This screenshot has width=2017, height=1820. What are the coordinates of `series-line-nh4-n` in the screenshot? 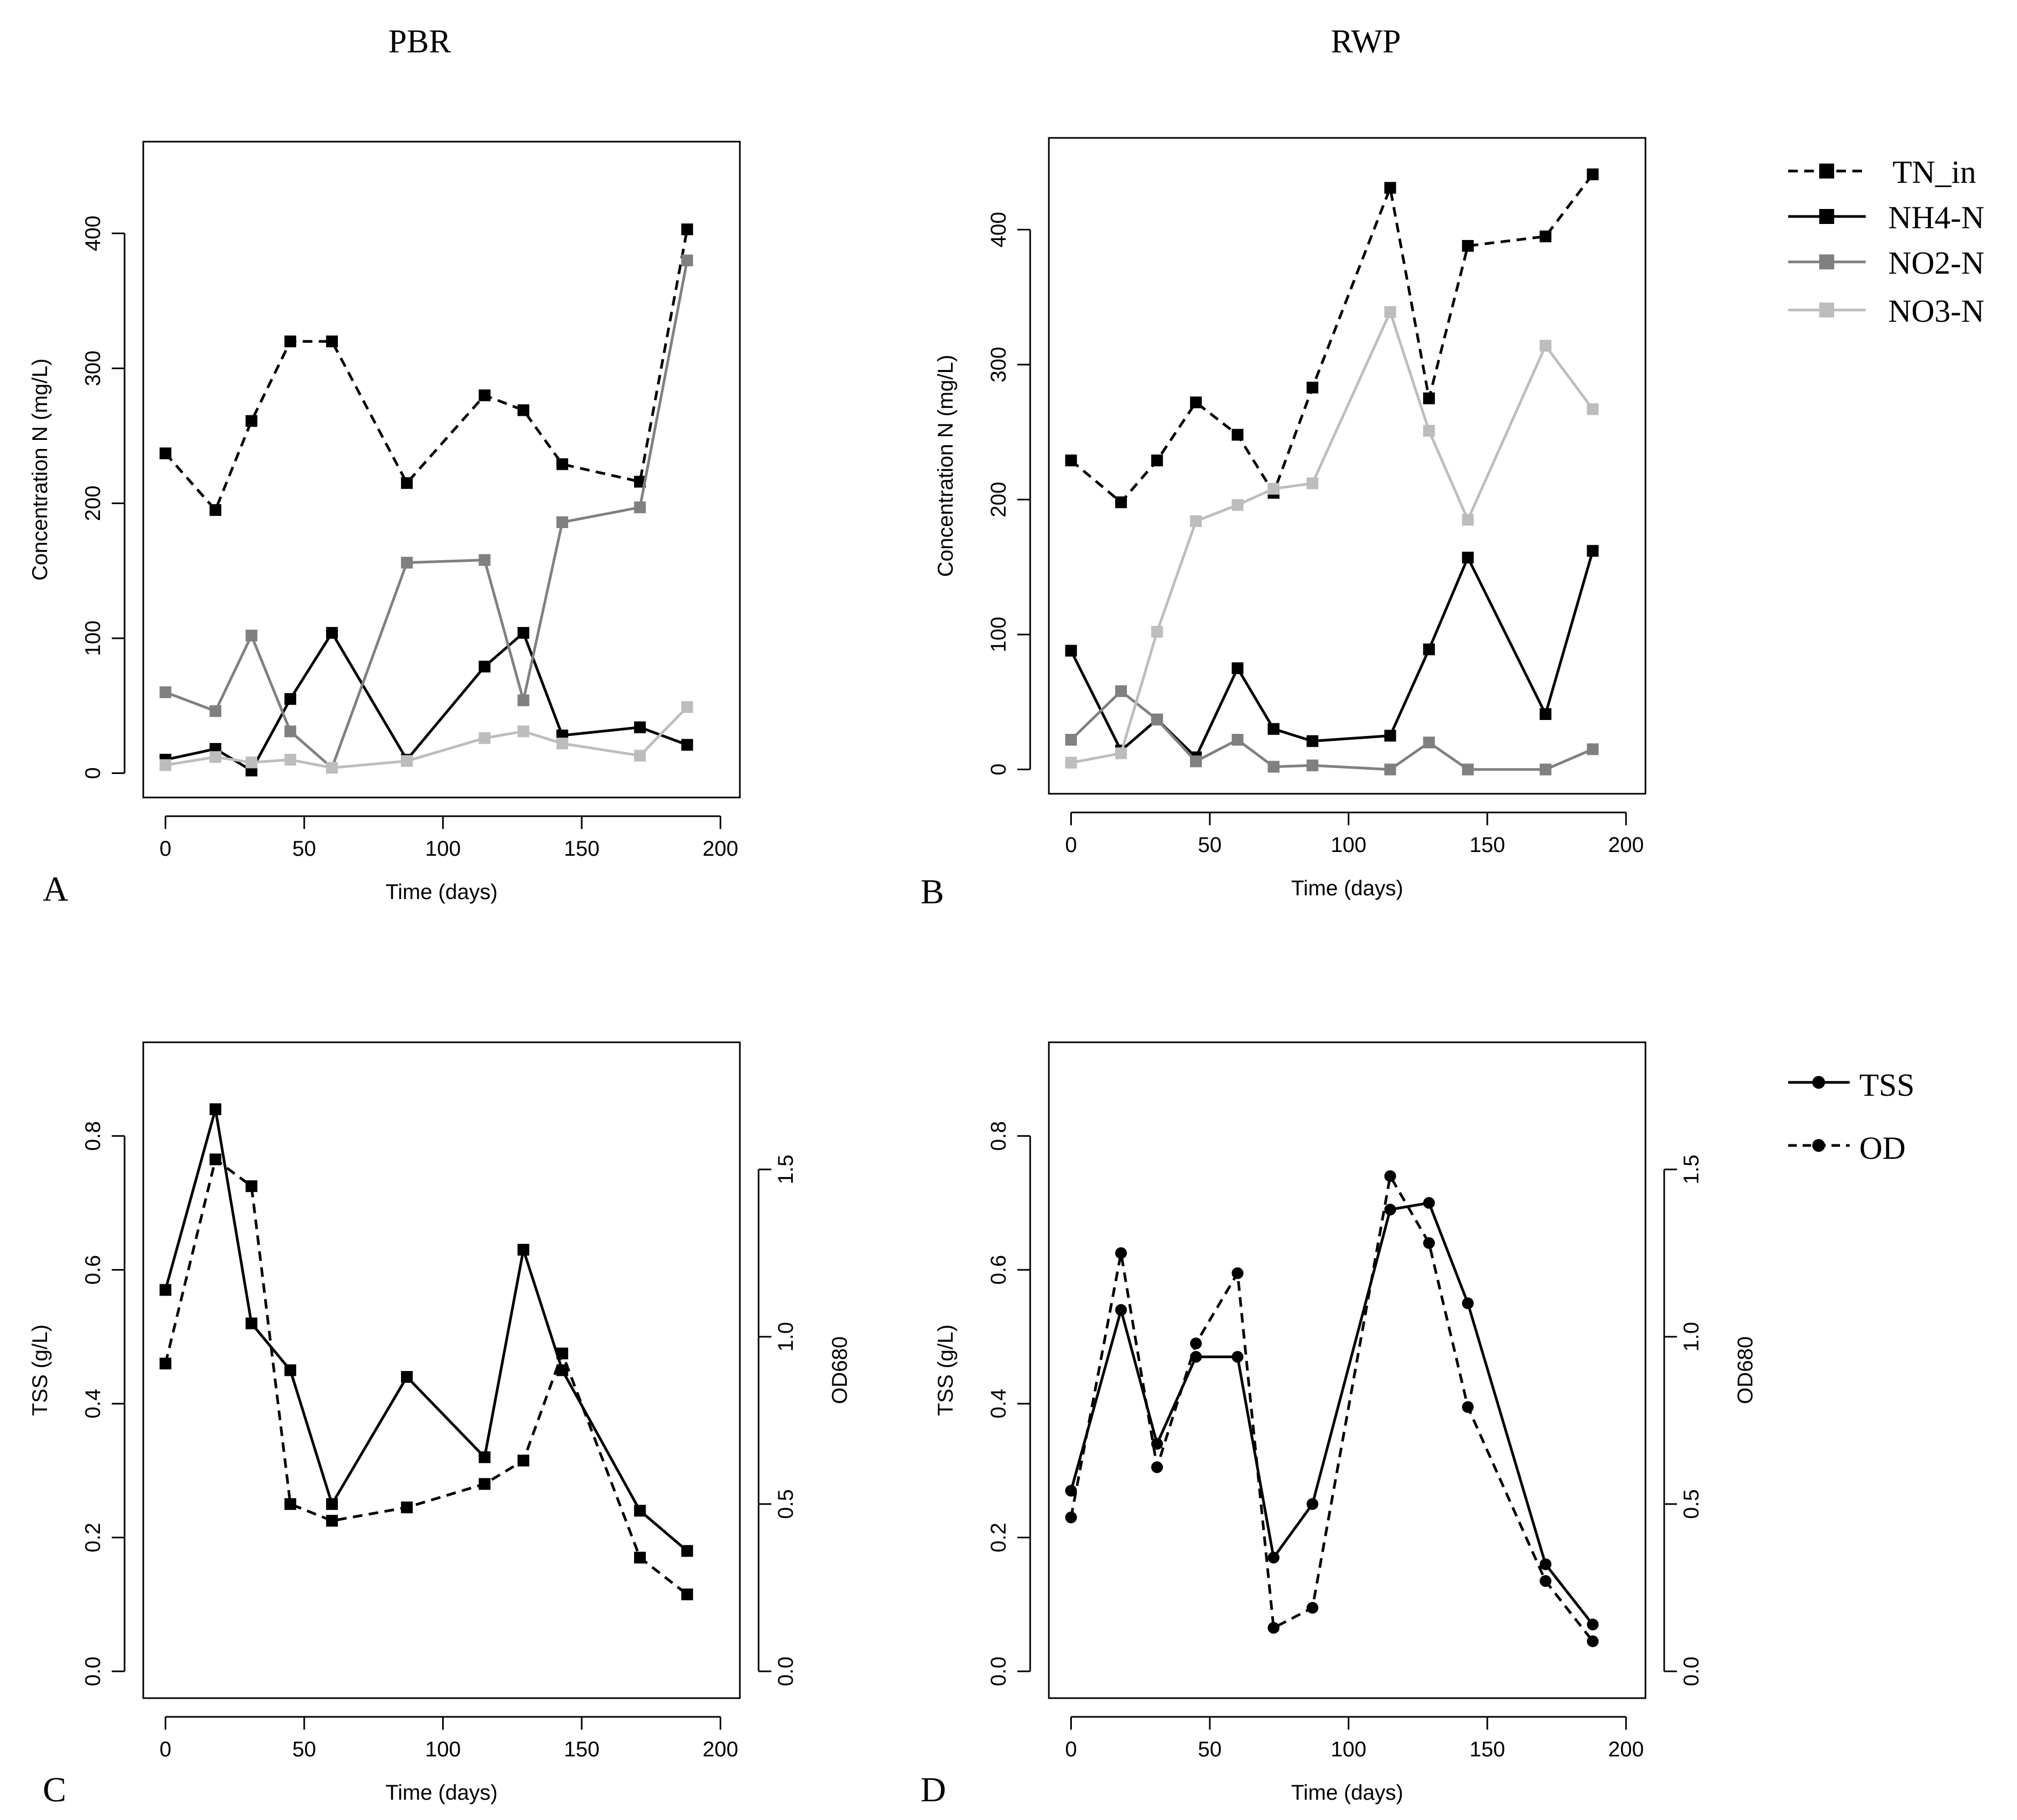 It's located at (1332, 654).